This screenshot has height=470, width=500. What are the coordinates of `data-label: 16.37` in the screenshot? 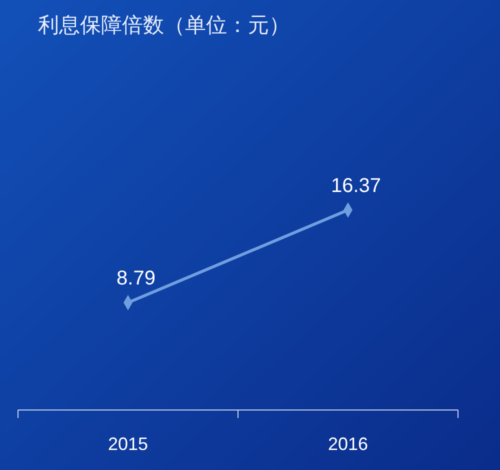 It's located at (356, 186).